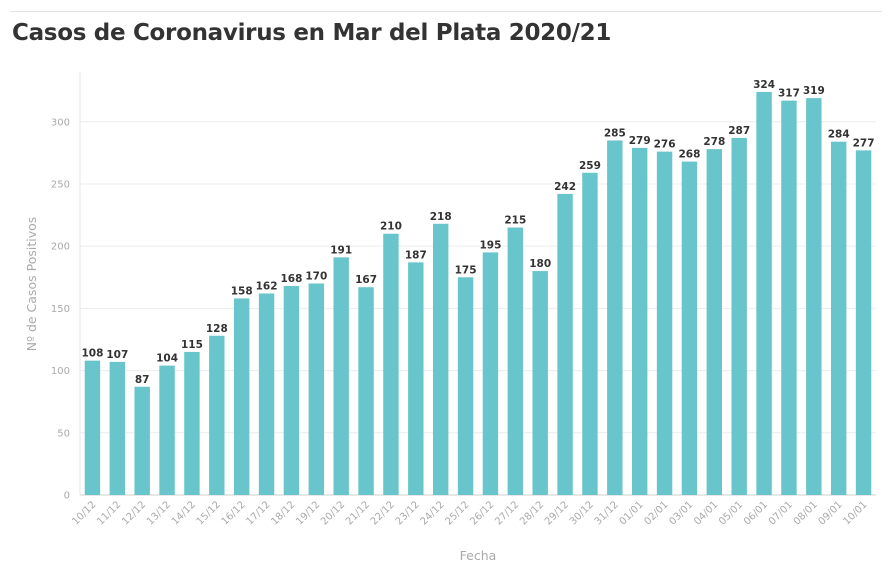 This screenshot has height=575, width=896. Describe the element at coordinates (391, 227) in the screenshot. I see `bar-value-label: 210` at that location.